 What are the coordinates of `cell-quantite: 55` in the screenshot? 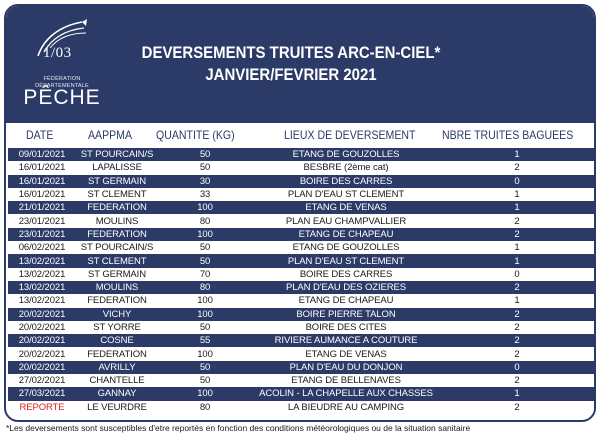 It's located at (205, 341).